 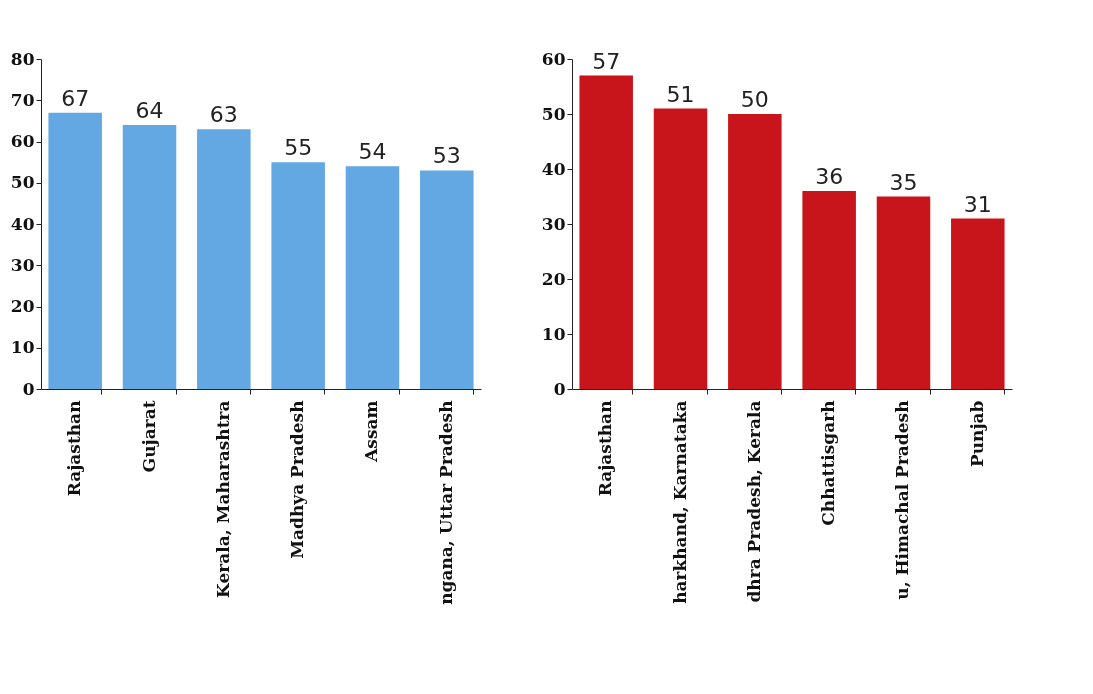 What do you see at coordinates (148, 436) in the screenshot?
I see `x-tick-label: Gujarat` at bounding box center [148, 436].